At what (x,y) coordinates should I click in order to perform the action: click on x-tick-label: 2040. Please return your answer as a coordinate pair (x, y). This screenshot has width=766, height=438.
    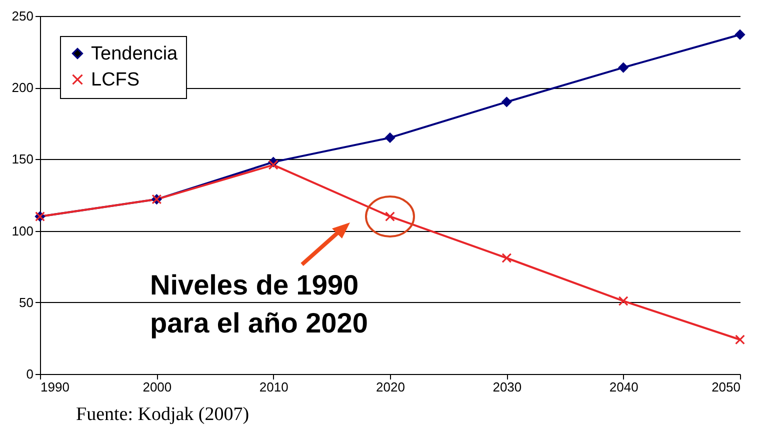
    Looking at the image, I should click on (623, 387).